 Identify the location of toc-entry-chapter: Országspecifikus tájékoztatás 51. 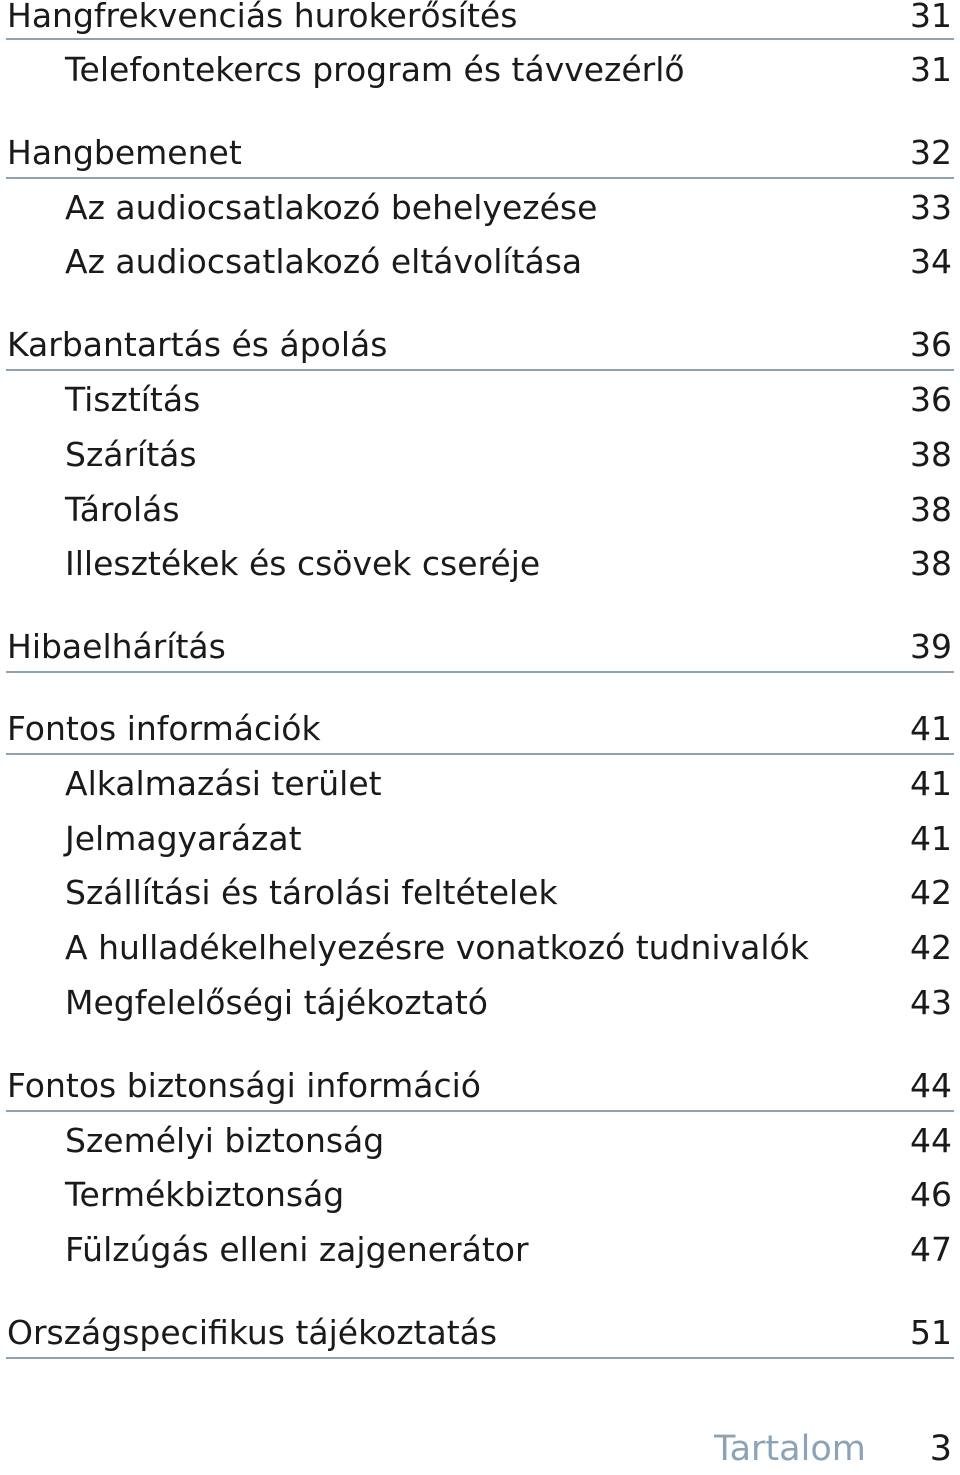
(480, 1333).